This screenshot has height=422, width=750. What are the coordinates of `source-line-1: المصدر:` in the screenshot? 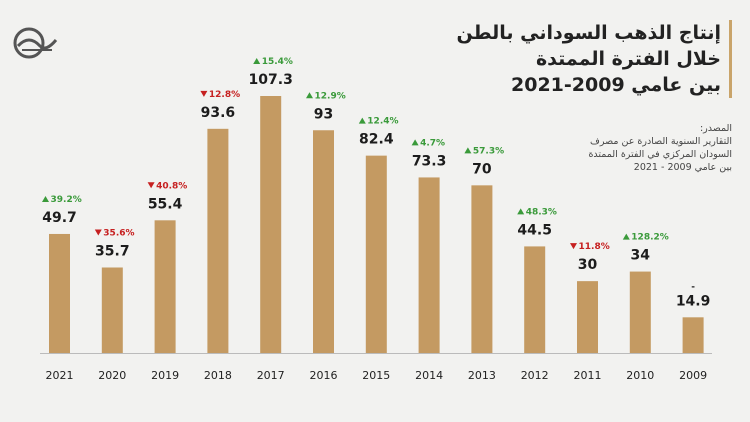 It's located at (715, 128).